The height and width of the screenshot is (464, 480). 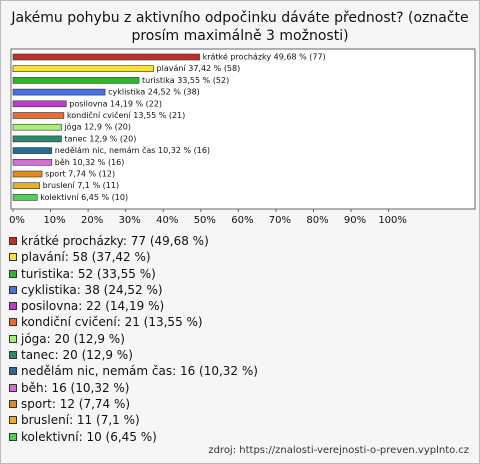 What do you see at coordinates (130, 220) in the screenshot?
I see `x-tick-label: 30%` at bounding box center [130, 220].